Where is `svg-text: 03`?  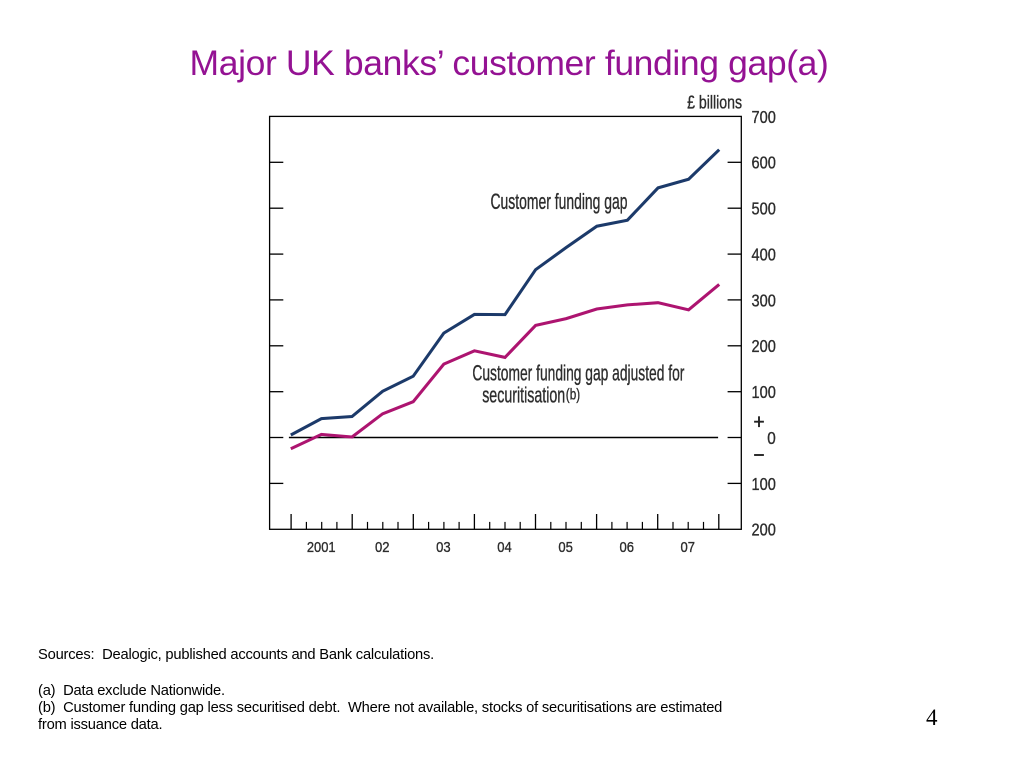
svg-text: 03 is located at coordinates (443, 547).